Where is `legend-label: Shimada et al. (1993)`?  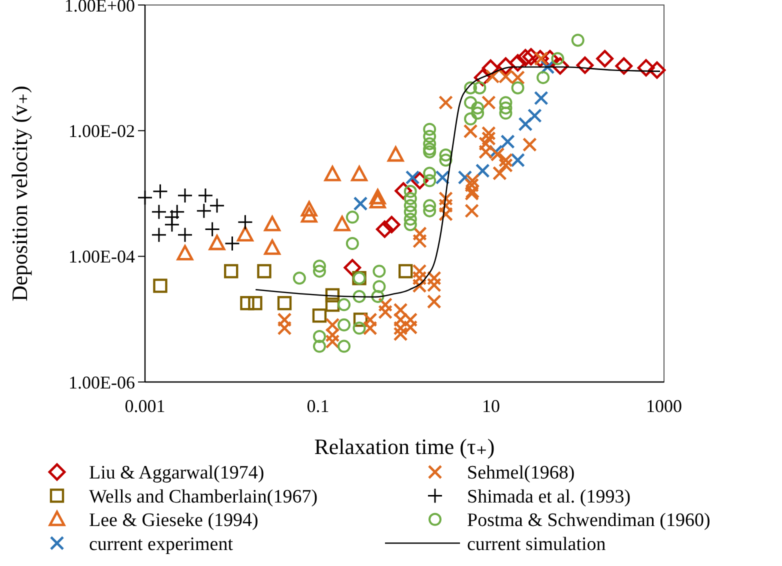 legend-label: Shimada et al. (1993) is located at coordinates (549, 497).